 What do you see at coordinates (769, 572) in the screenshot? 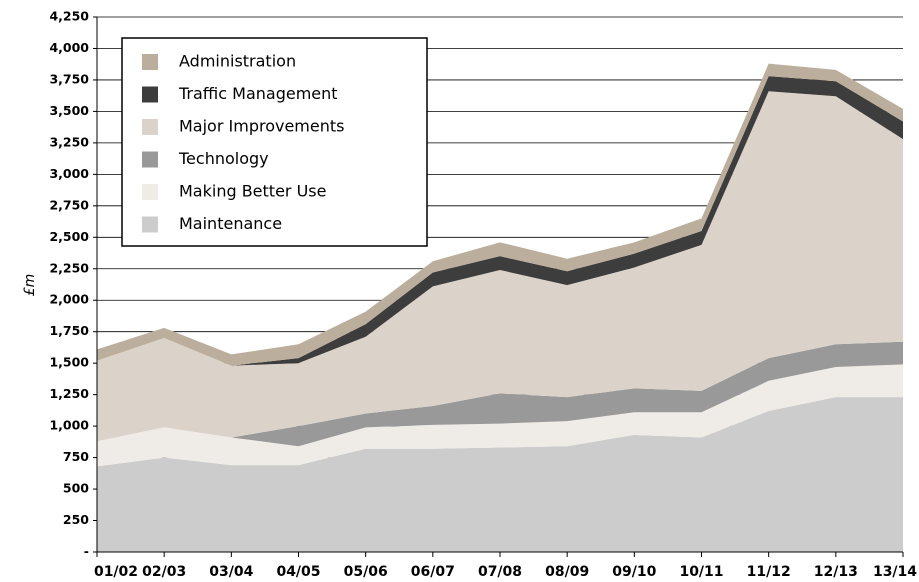
I see `x-tick-label: 11/12` at bounding box center [769, 572].